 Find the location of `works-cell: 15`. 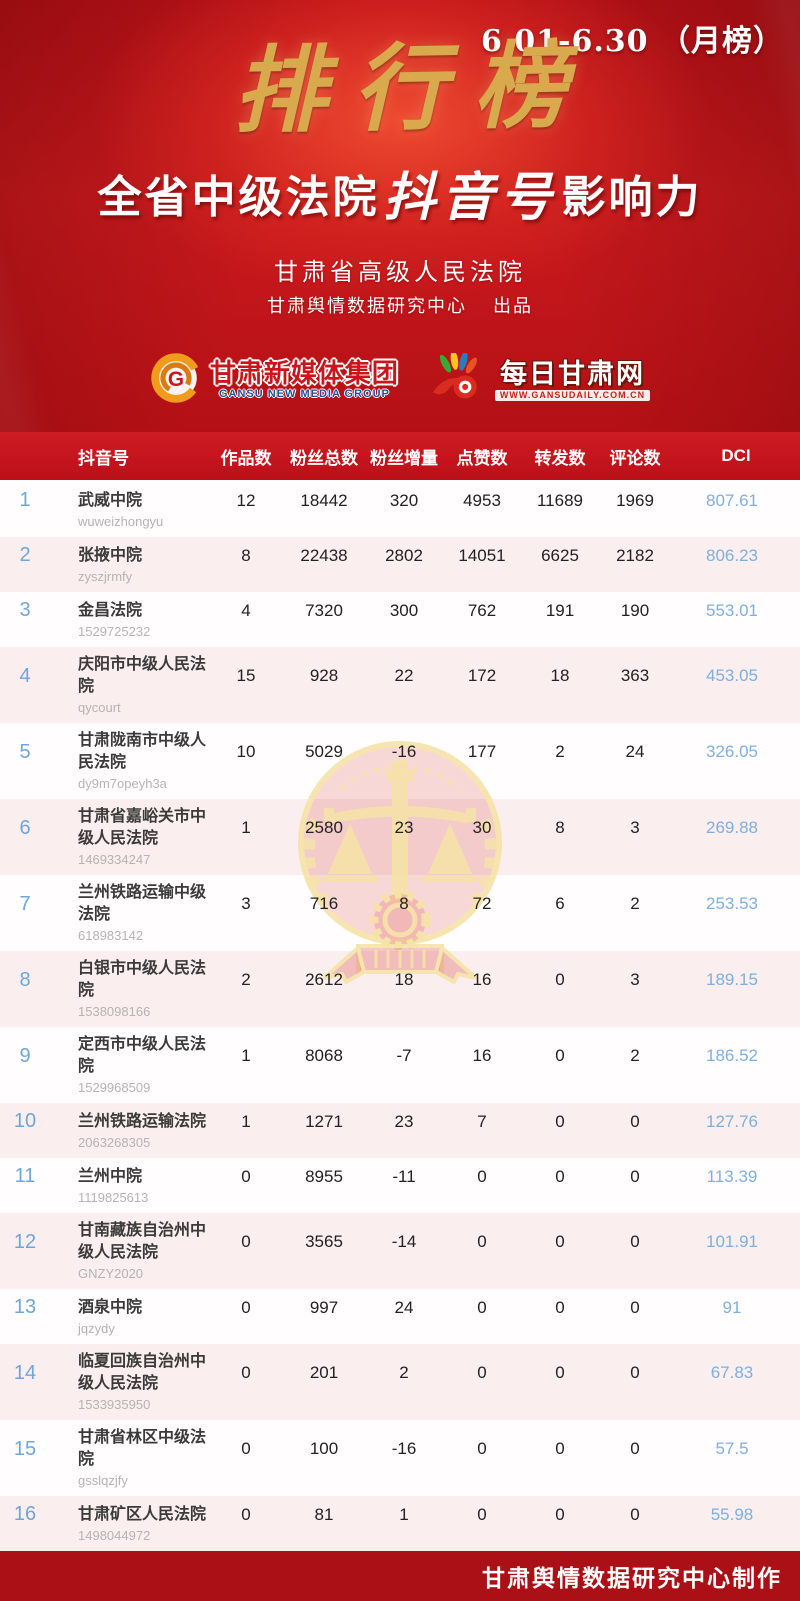

works-cell: 15 is located at coordinates (246, 675).